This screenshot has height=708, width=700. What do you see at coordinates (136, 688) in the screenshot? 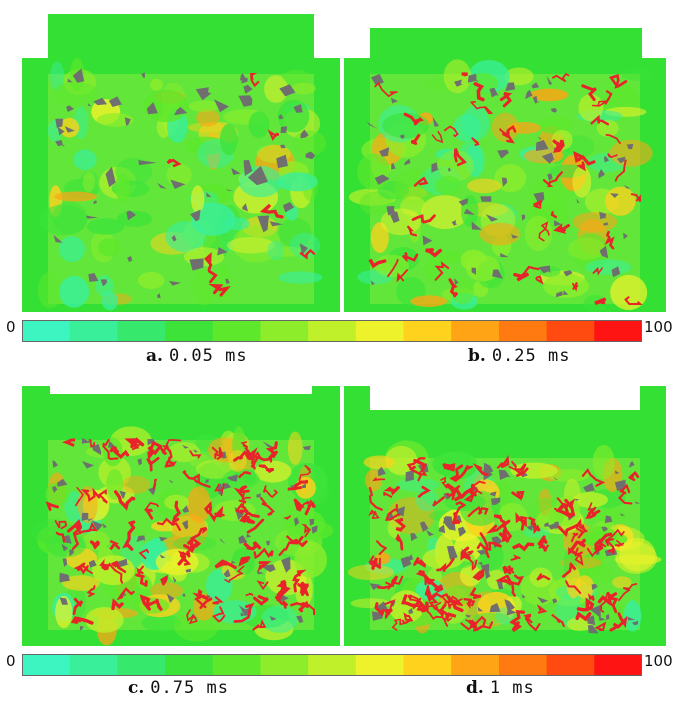
I see `caption-c-letter: c.` at bounding box center [136, 688].